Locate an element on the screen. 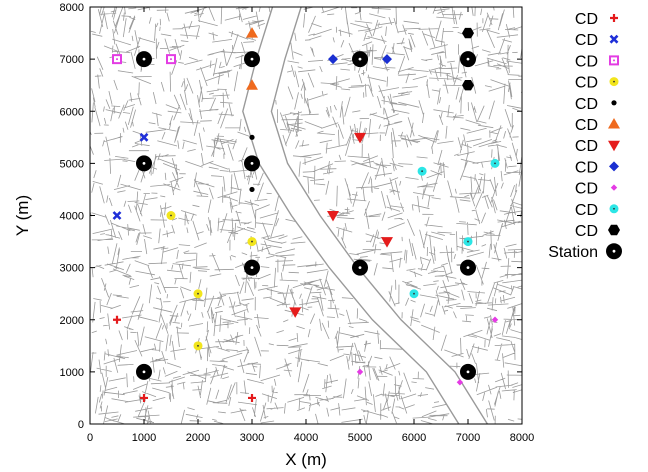 The image size is (648, 472). y-tick-label: 1000 is located at coordinates (72, 373).